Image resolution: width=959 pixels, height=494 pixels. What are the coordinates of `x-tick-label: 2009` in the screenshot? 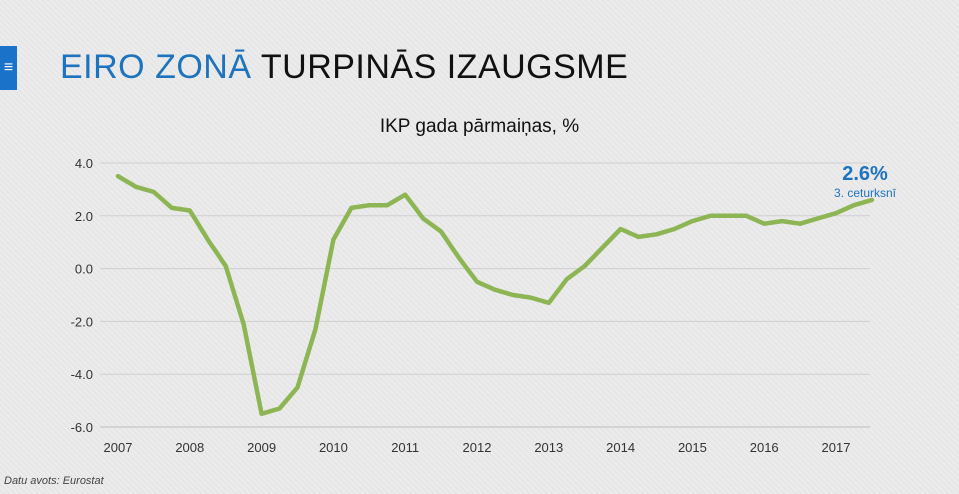 It's located at (261, 447).